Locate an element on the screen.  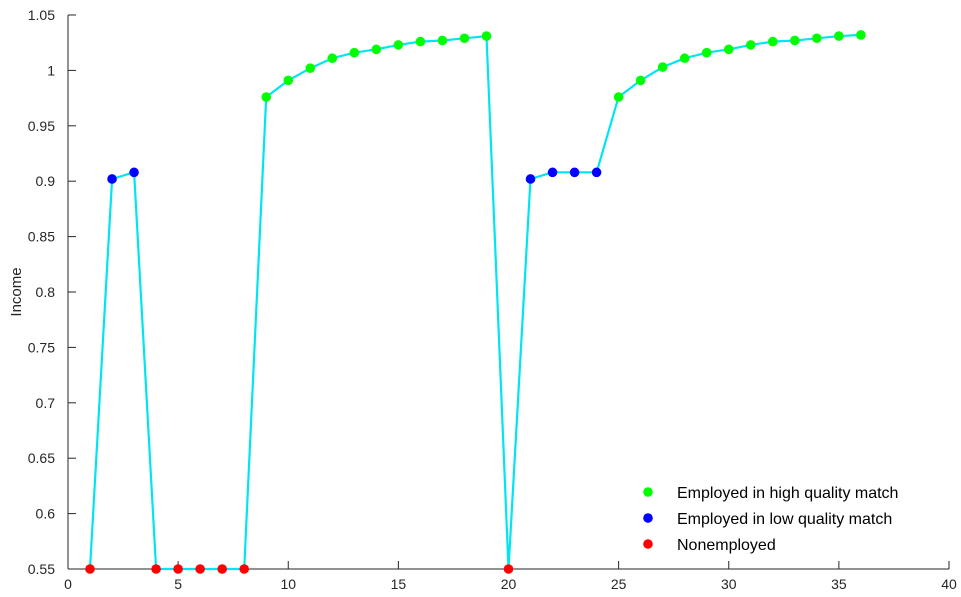
y-tick-label: 0.8 is located at coordinates (46, 292).